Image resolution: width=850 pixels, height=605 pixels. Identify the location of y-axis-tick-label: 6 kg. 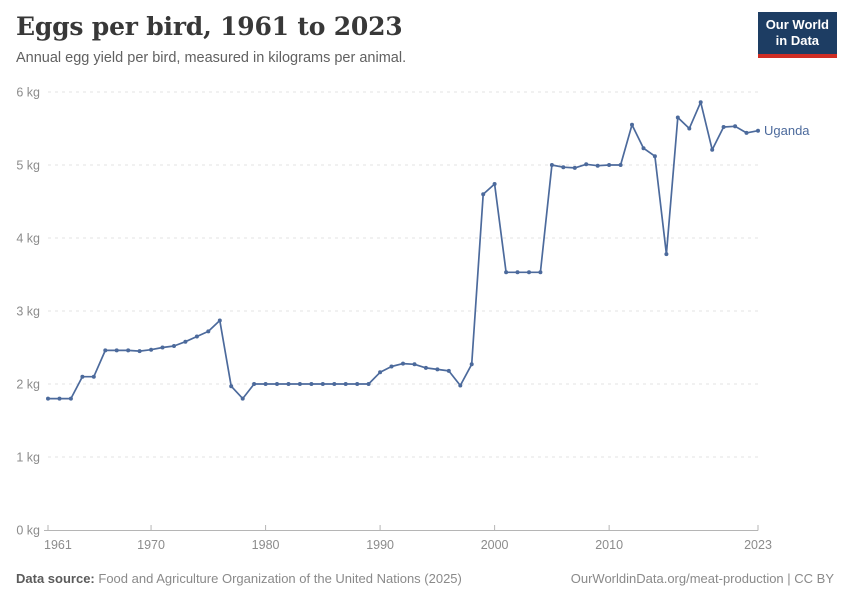
(28, 93).